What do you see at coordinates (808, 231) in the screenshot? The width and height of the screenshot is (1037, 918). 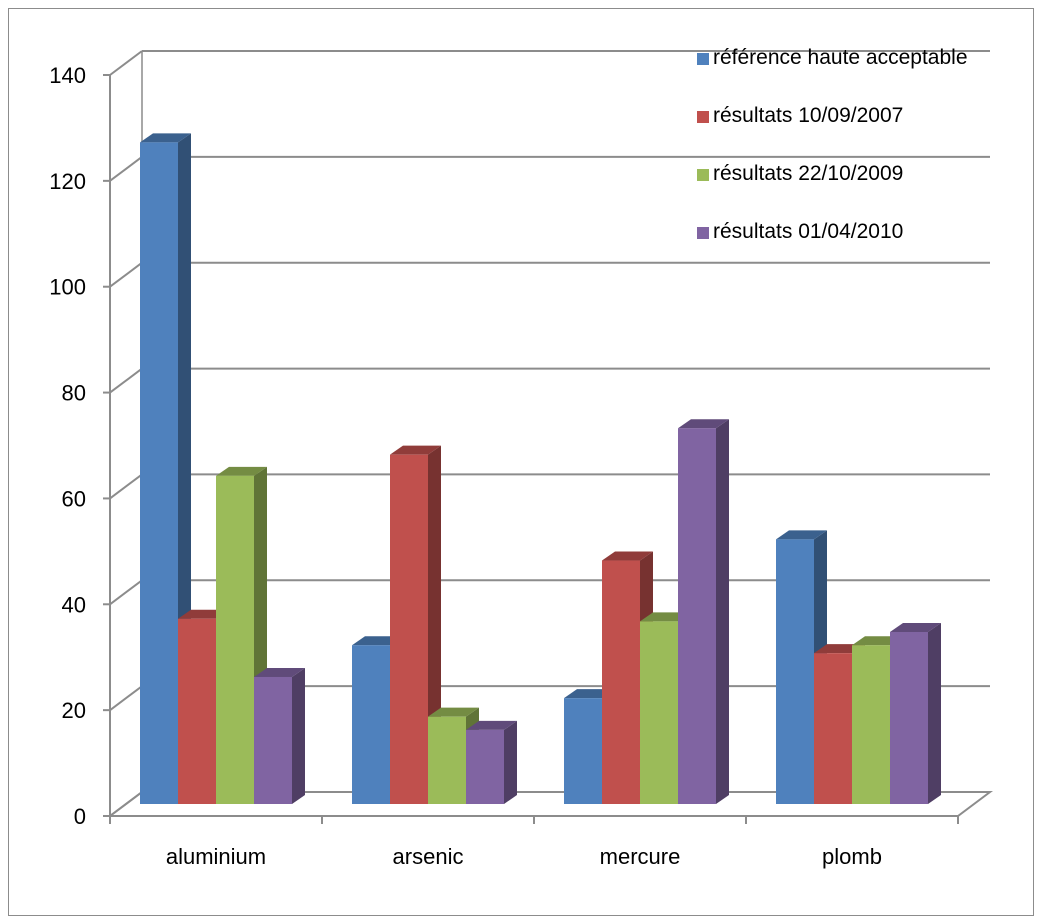 I see `legend-label: résultats 01/04/2010` at bounding box center [808, 231].